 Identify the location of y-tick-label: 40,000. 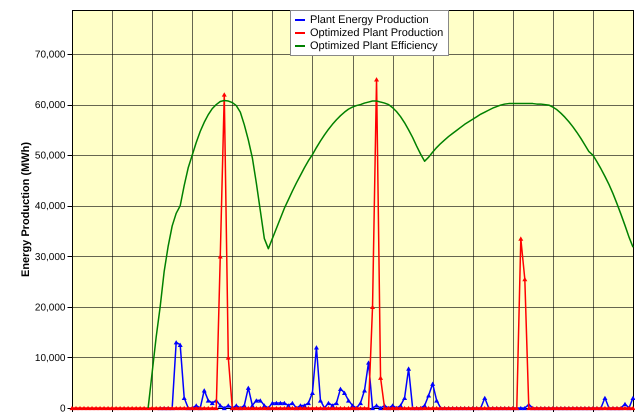
(50, 206).